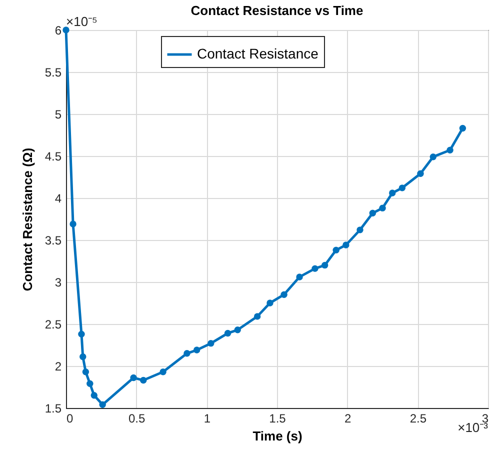 The width and height of the screenshot is (498, 463). What do you see at coordinates (258, 54) in the screenshot?
I see `legend-label: Contact Resistance` at bounding box center [258, 54].